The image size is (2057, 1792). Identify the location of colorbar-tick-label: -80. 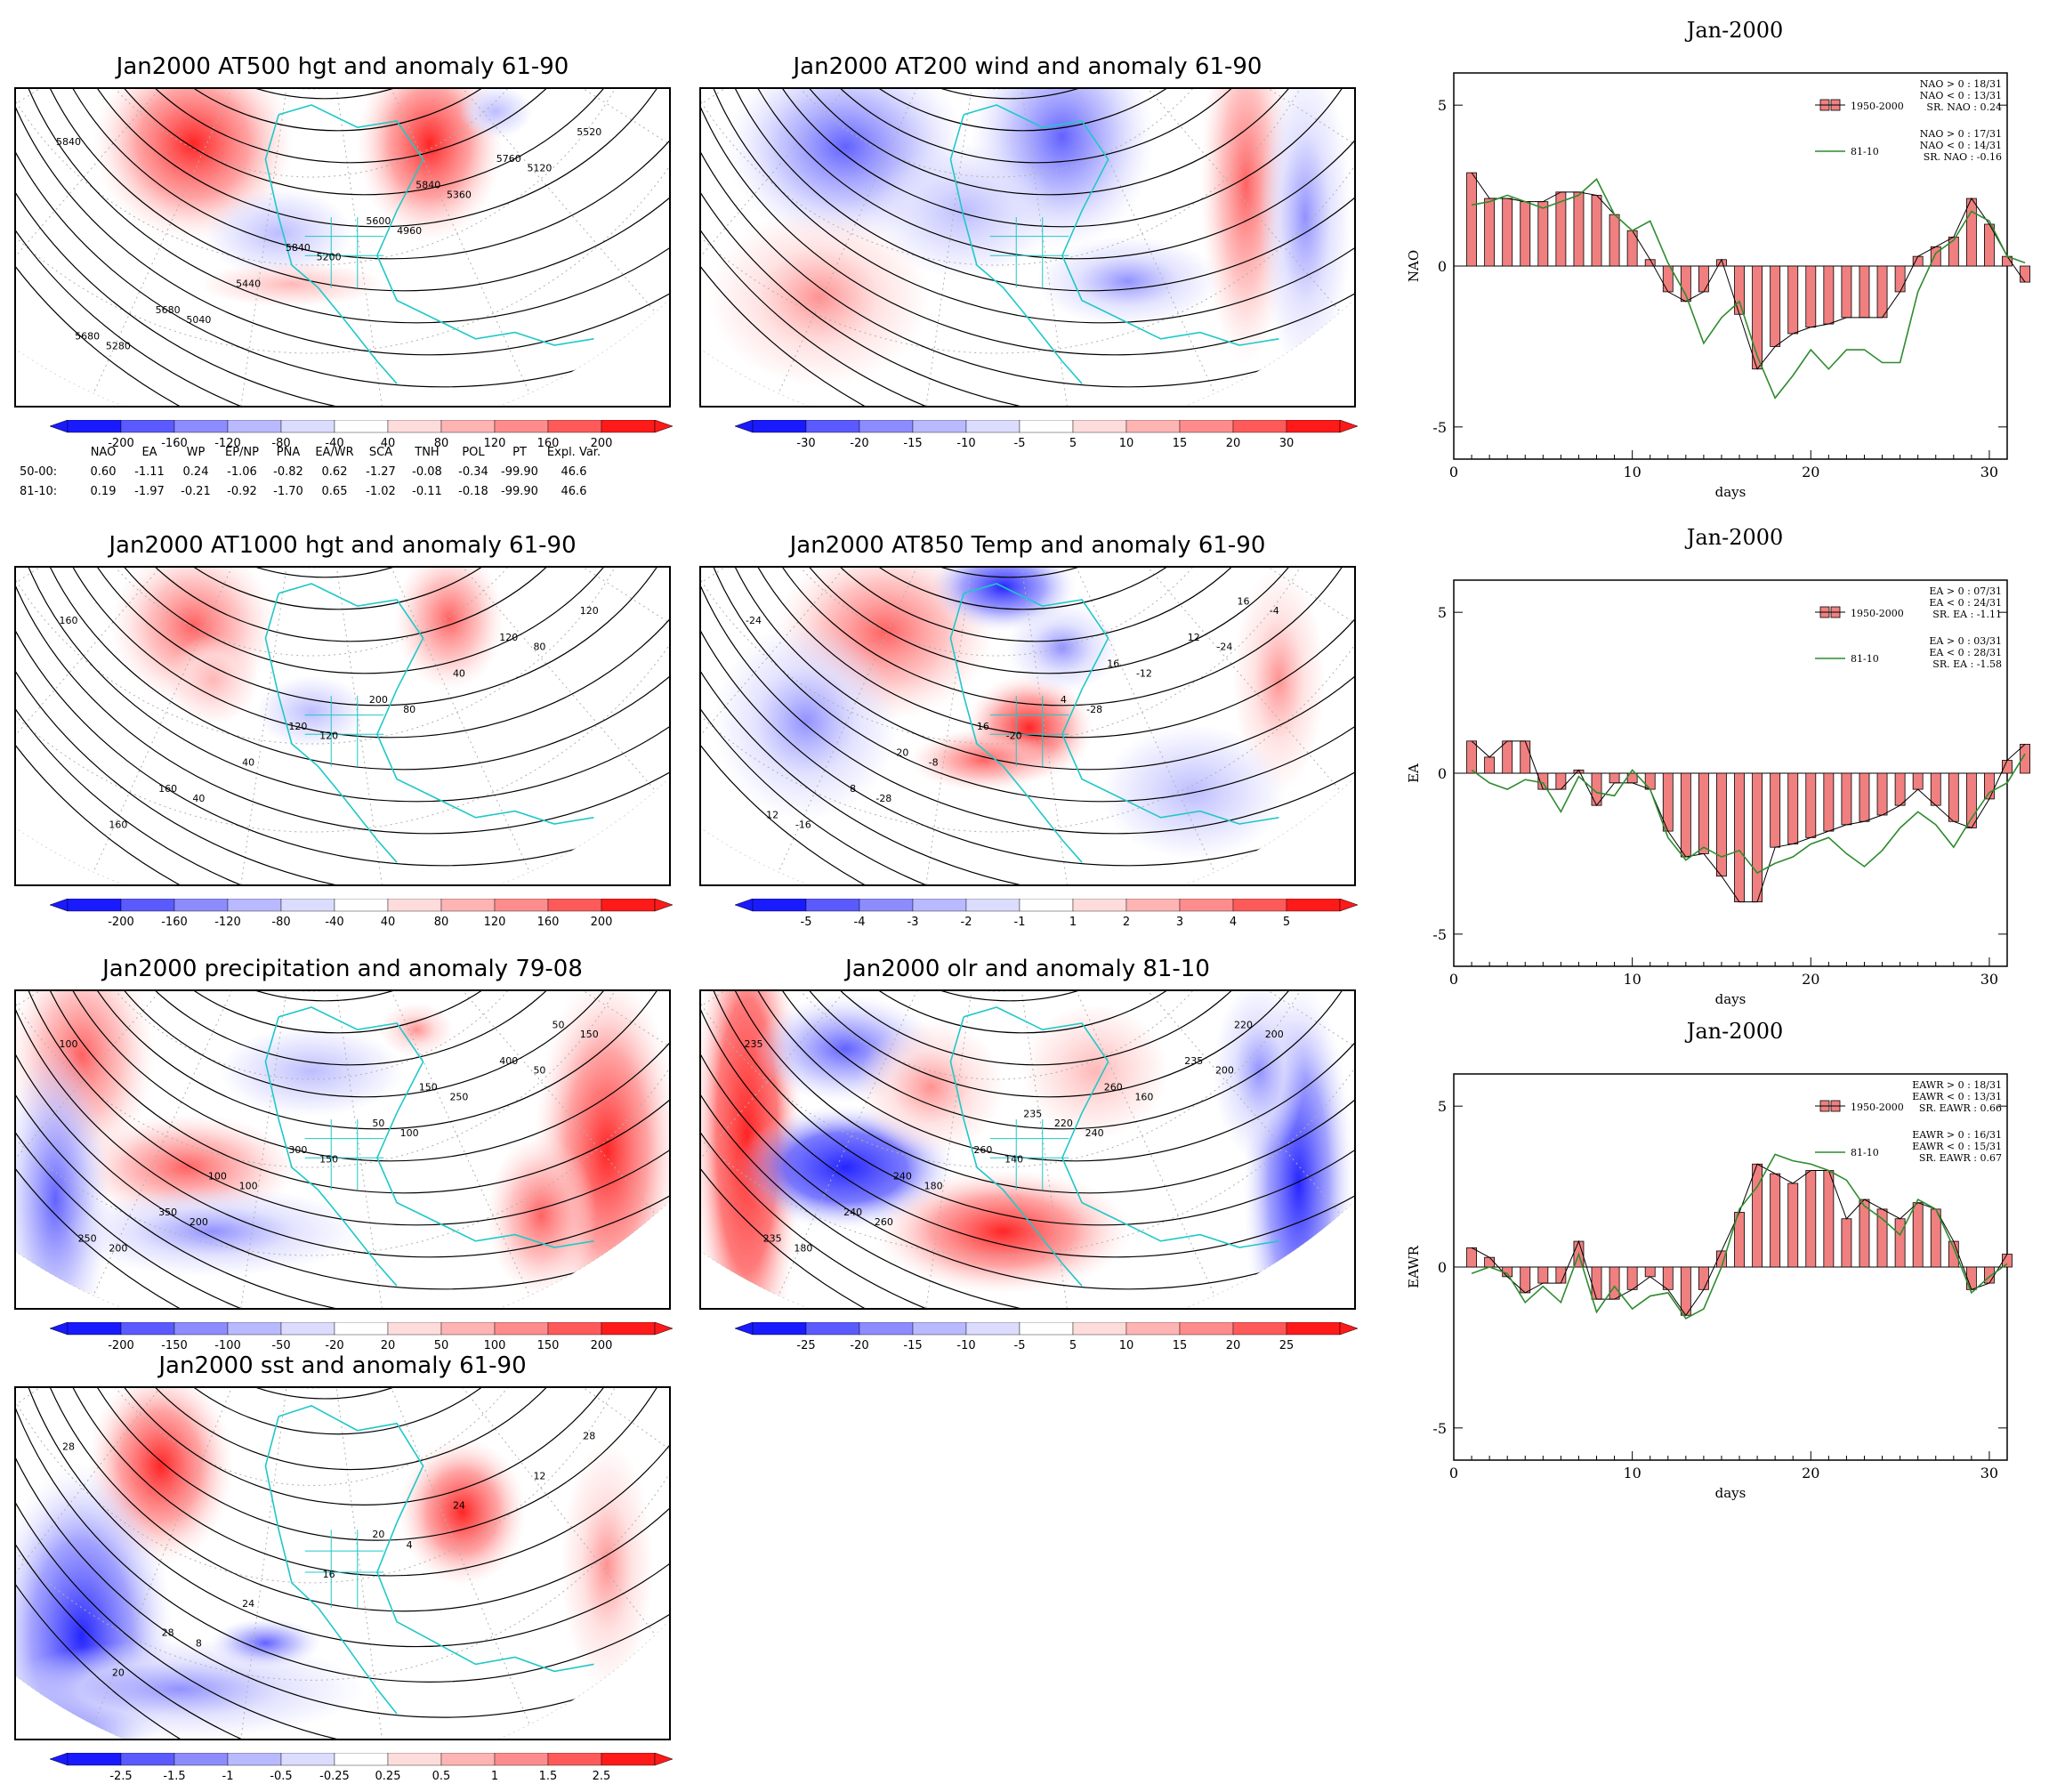
(280, 443).